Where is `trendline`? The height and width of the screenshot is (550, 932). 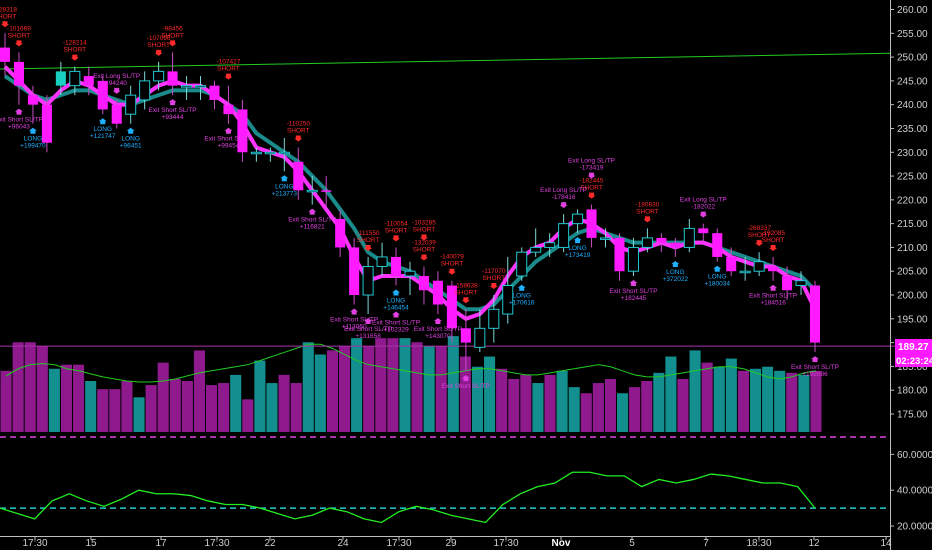 trendline is located at coordinates (445, 61).